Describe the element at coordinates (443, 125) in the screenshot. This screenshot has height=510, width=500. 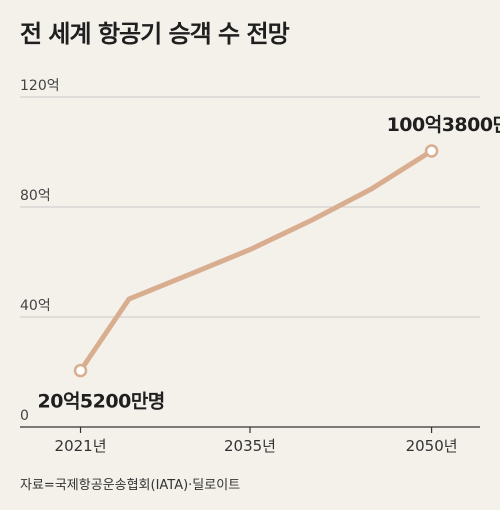
I see `data-label-end: 100억3800만` at that location.